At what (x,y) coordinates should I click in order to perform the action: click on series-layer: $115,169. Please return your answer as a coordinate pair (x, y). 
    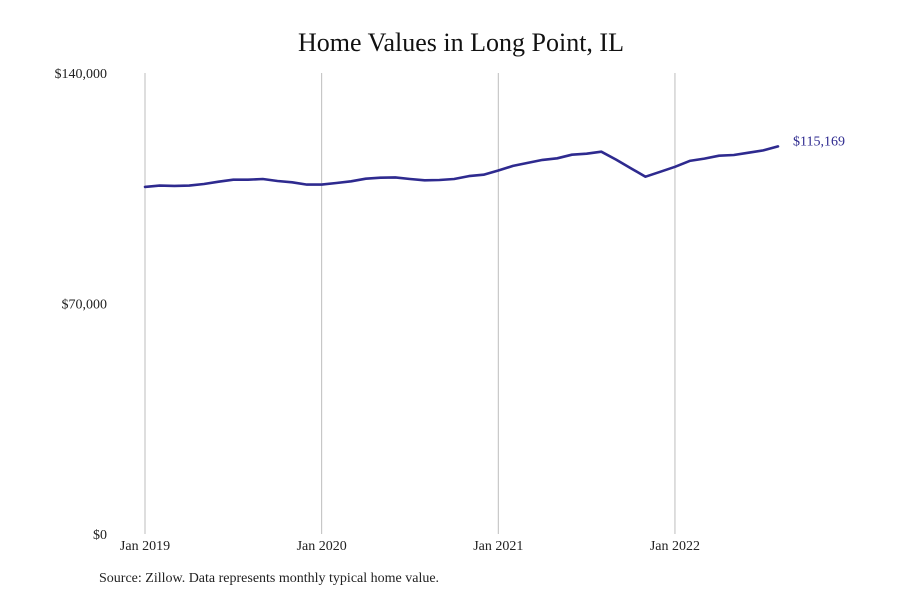
    Looking at the image, I should click on (494, 161).